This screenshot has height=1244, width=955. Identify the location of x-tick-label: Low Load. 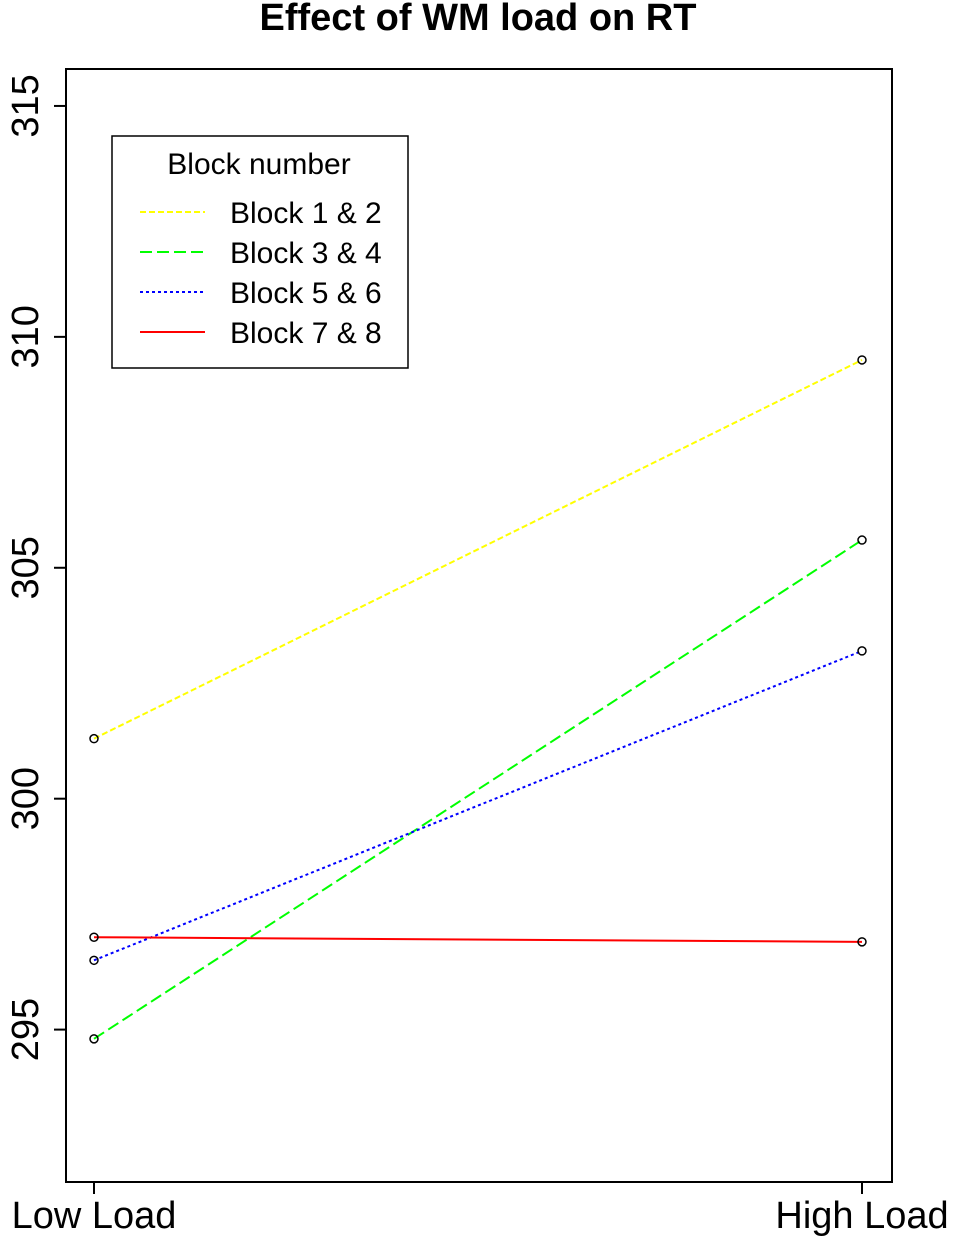
(94, 1216).